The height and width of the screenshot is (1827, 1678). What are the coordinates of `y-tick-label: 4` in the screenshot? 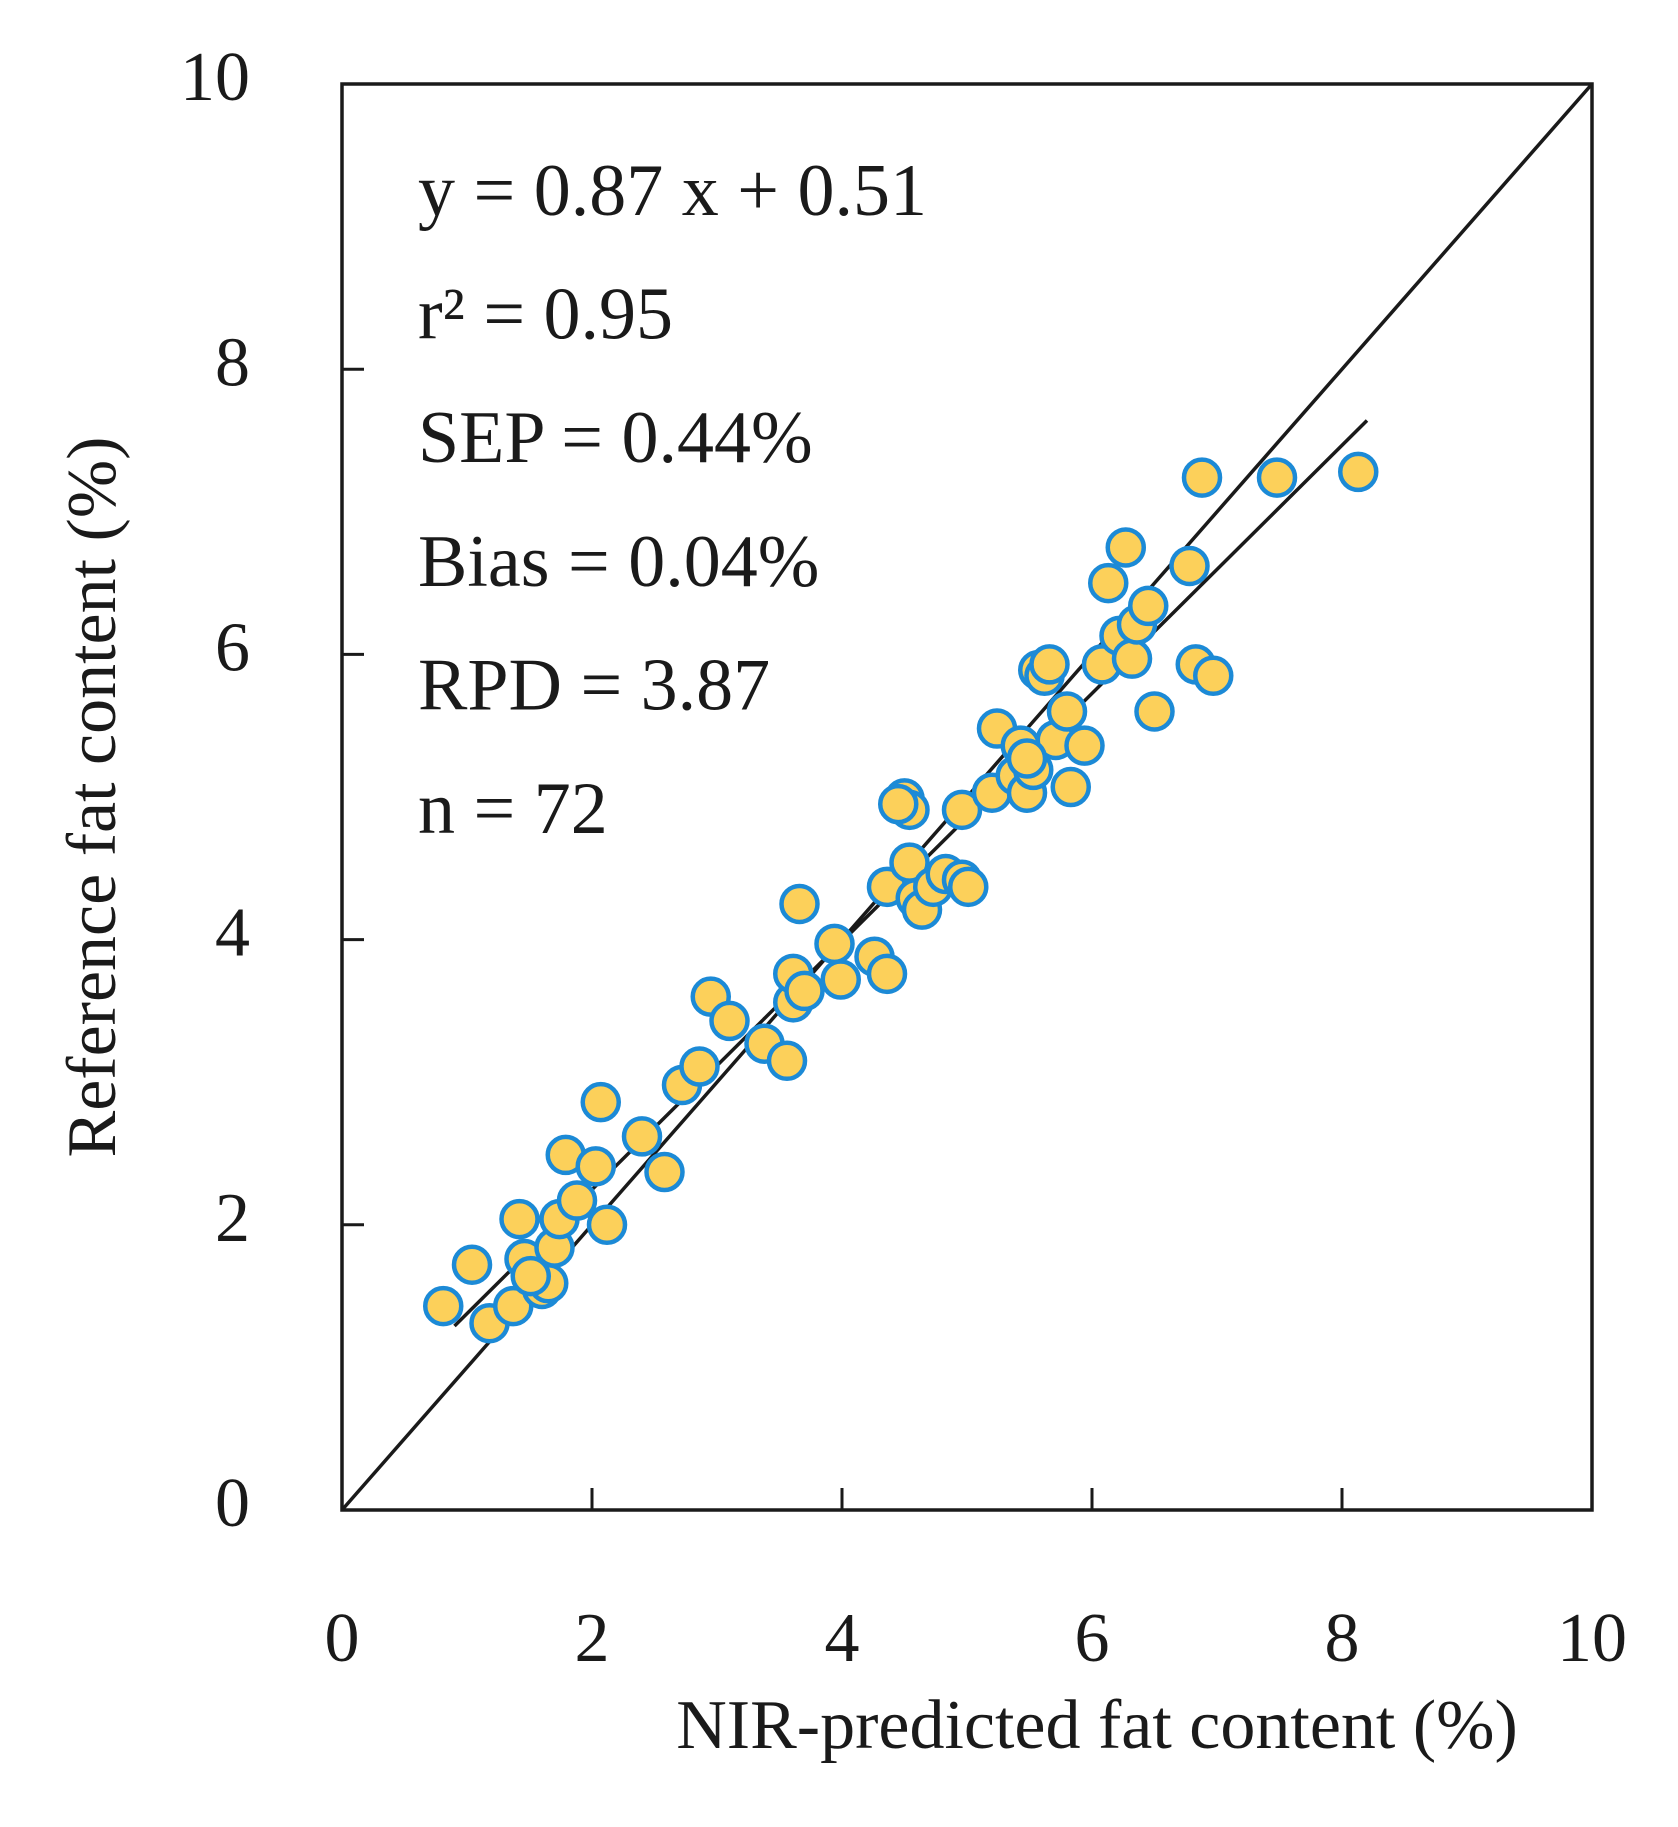 It's located at (232, 933).